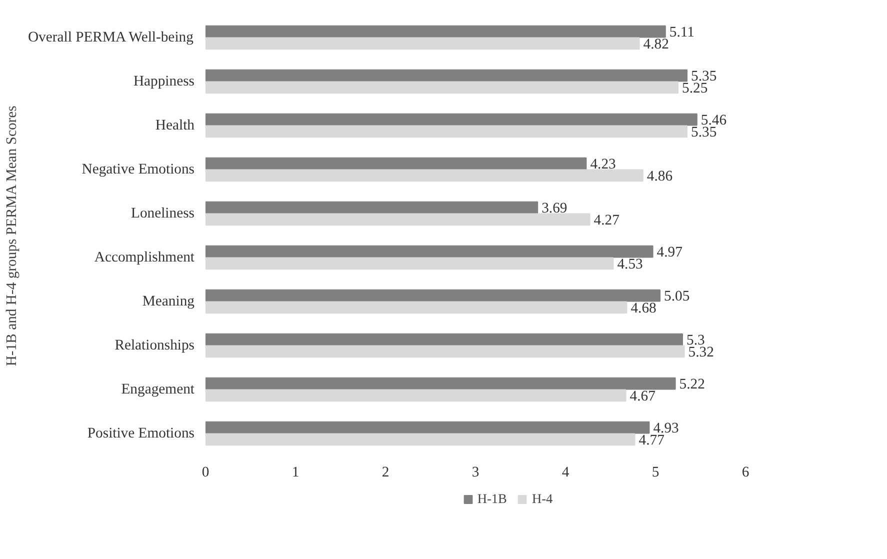 The height and width of the screenshot is (559, 887). What do you see at coordinates (659, 176) in the screenshot?
I see `data-label: 4.86` at bounding box center [659, 176].